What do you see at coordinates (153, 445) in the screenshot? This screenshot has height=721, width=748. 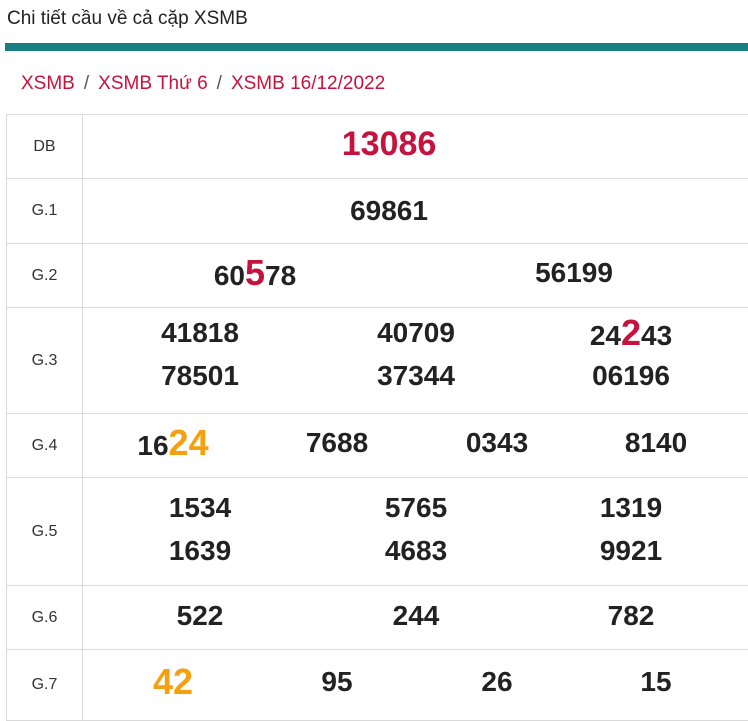 I see `number-digits: 16` at bounding box center [153, 445].